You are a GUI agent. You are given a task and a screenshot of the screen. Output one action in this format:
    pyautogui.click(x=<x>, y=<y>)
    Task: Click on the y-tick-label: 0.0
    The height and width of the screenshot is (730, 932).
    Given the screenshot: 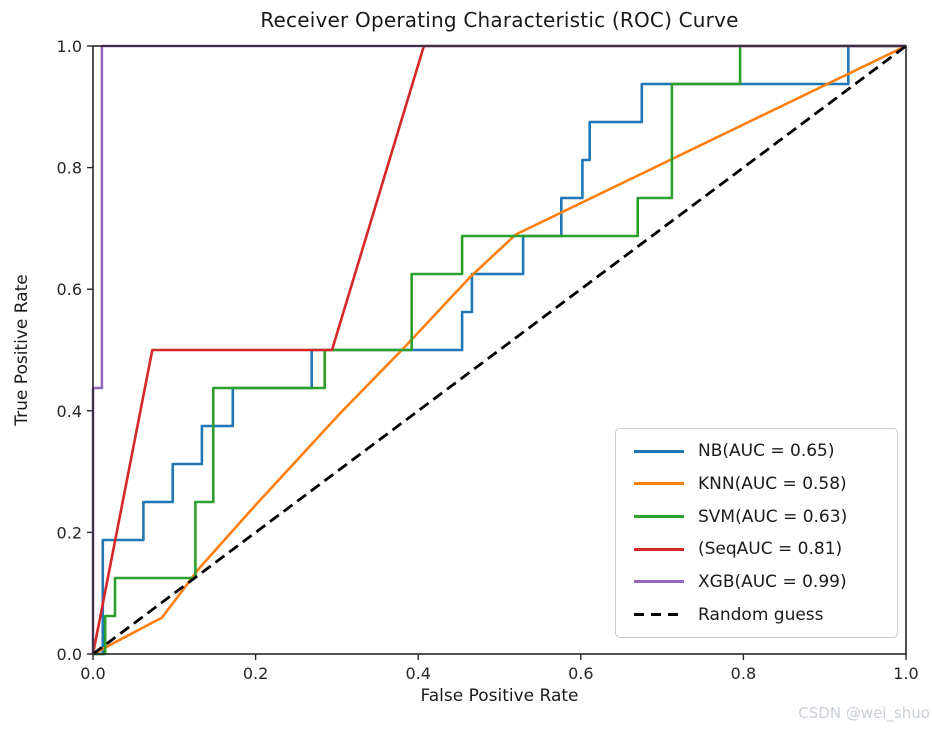 What is the action you would take?
    pyautogui.click(x=69, y=654)
    